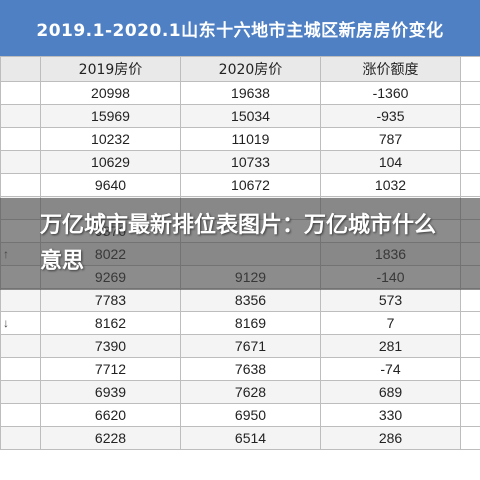 The height and width of the screenshot is (480, 480). What do you see at coordinates (110, 162) in the screenshot?
I see `cell-2019-price: 10629` at bounding box center [110, 162].